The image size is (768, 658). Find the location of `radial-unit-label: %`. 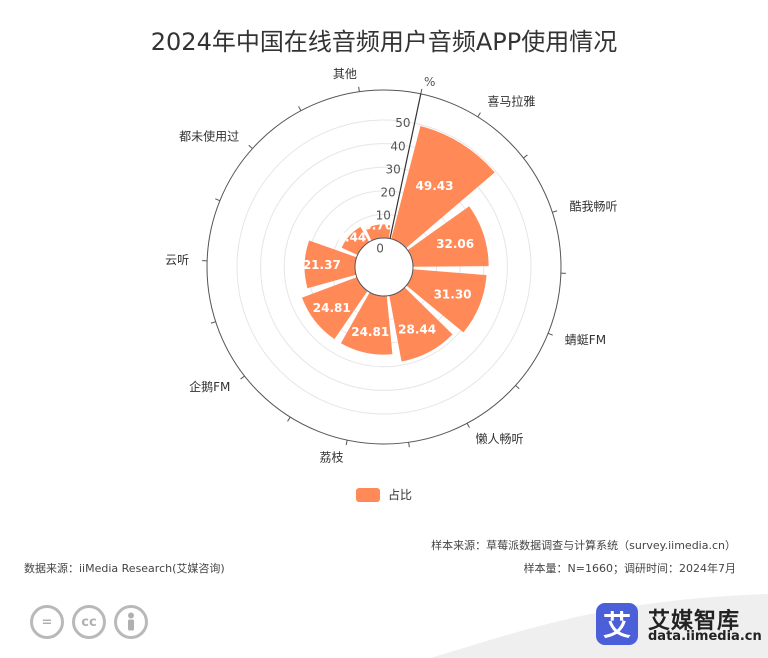

radial-unit-label: % is located at coordinates (429, 82).